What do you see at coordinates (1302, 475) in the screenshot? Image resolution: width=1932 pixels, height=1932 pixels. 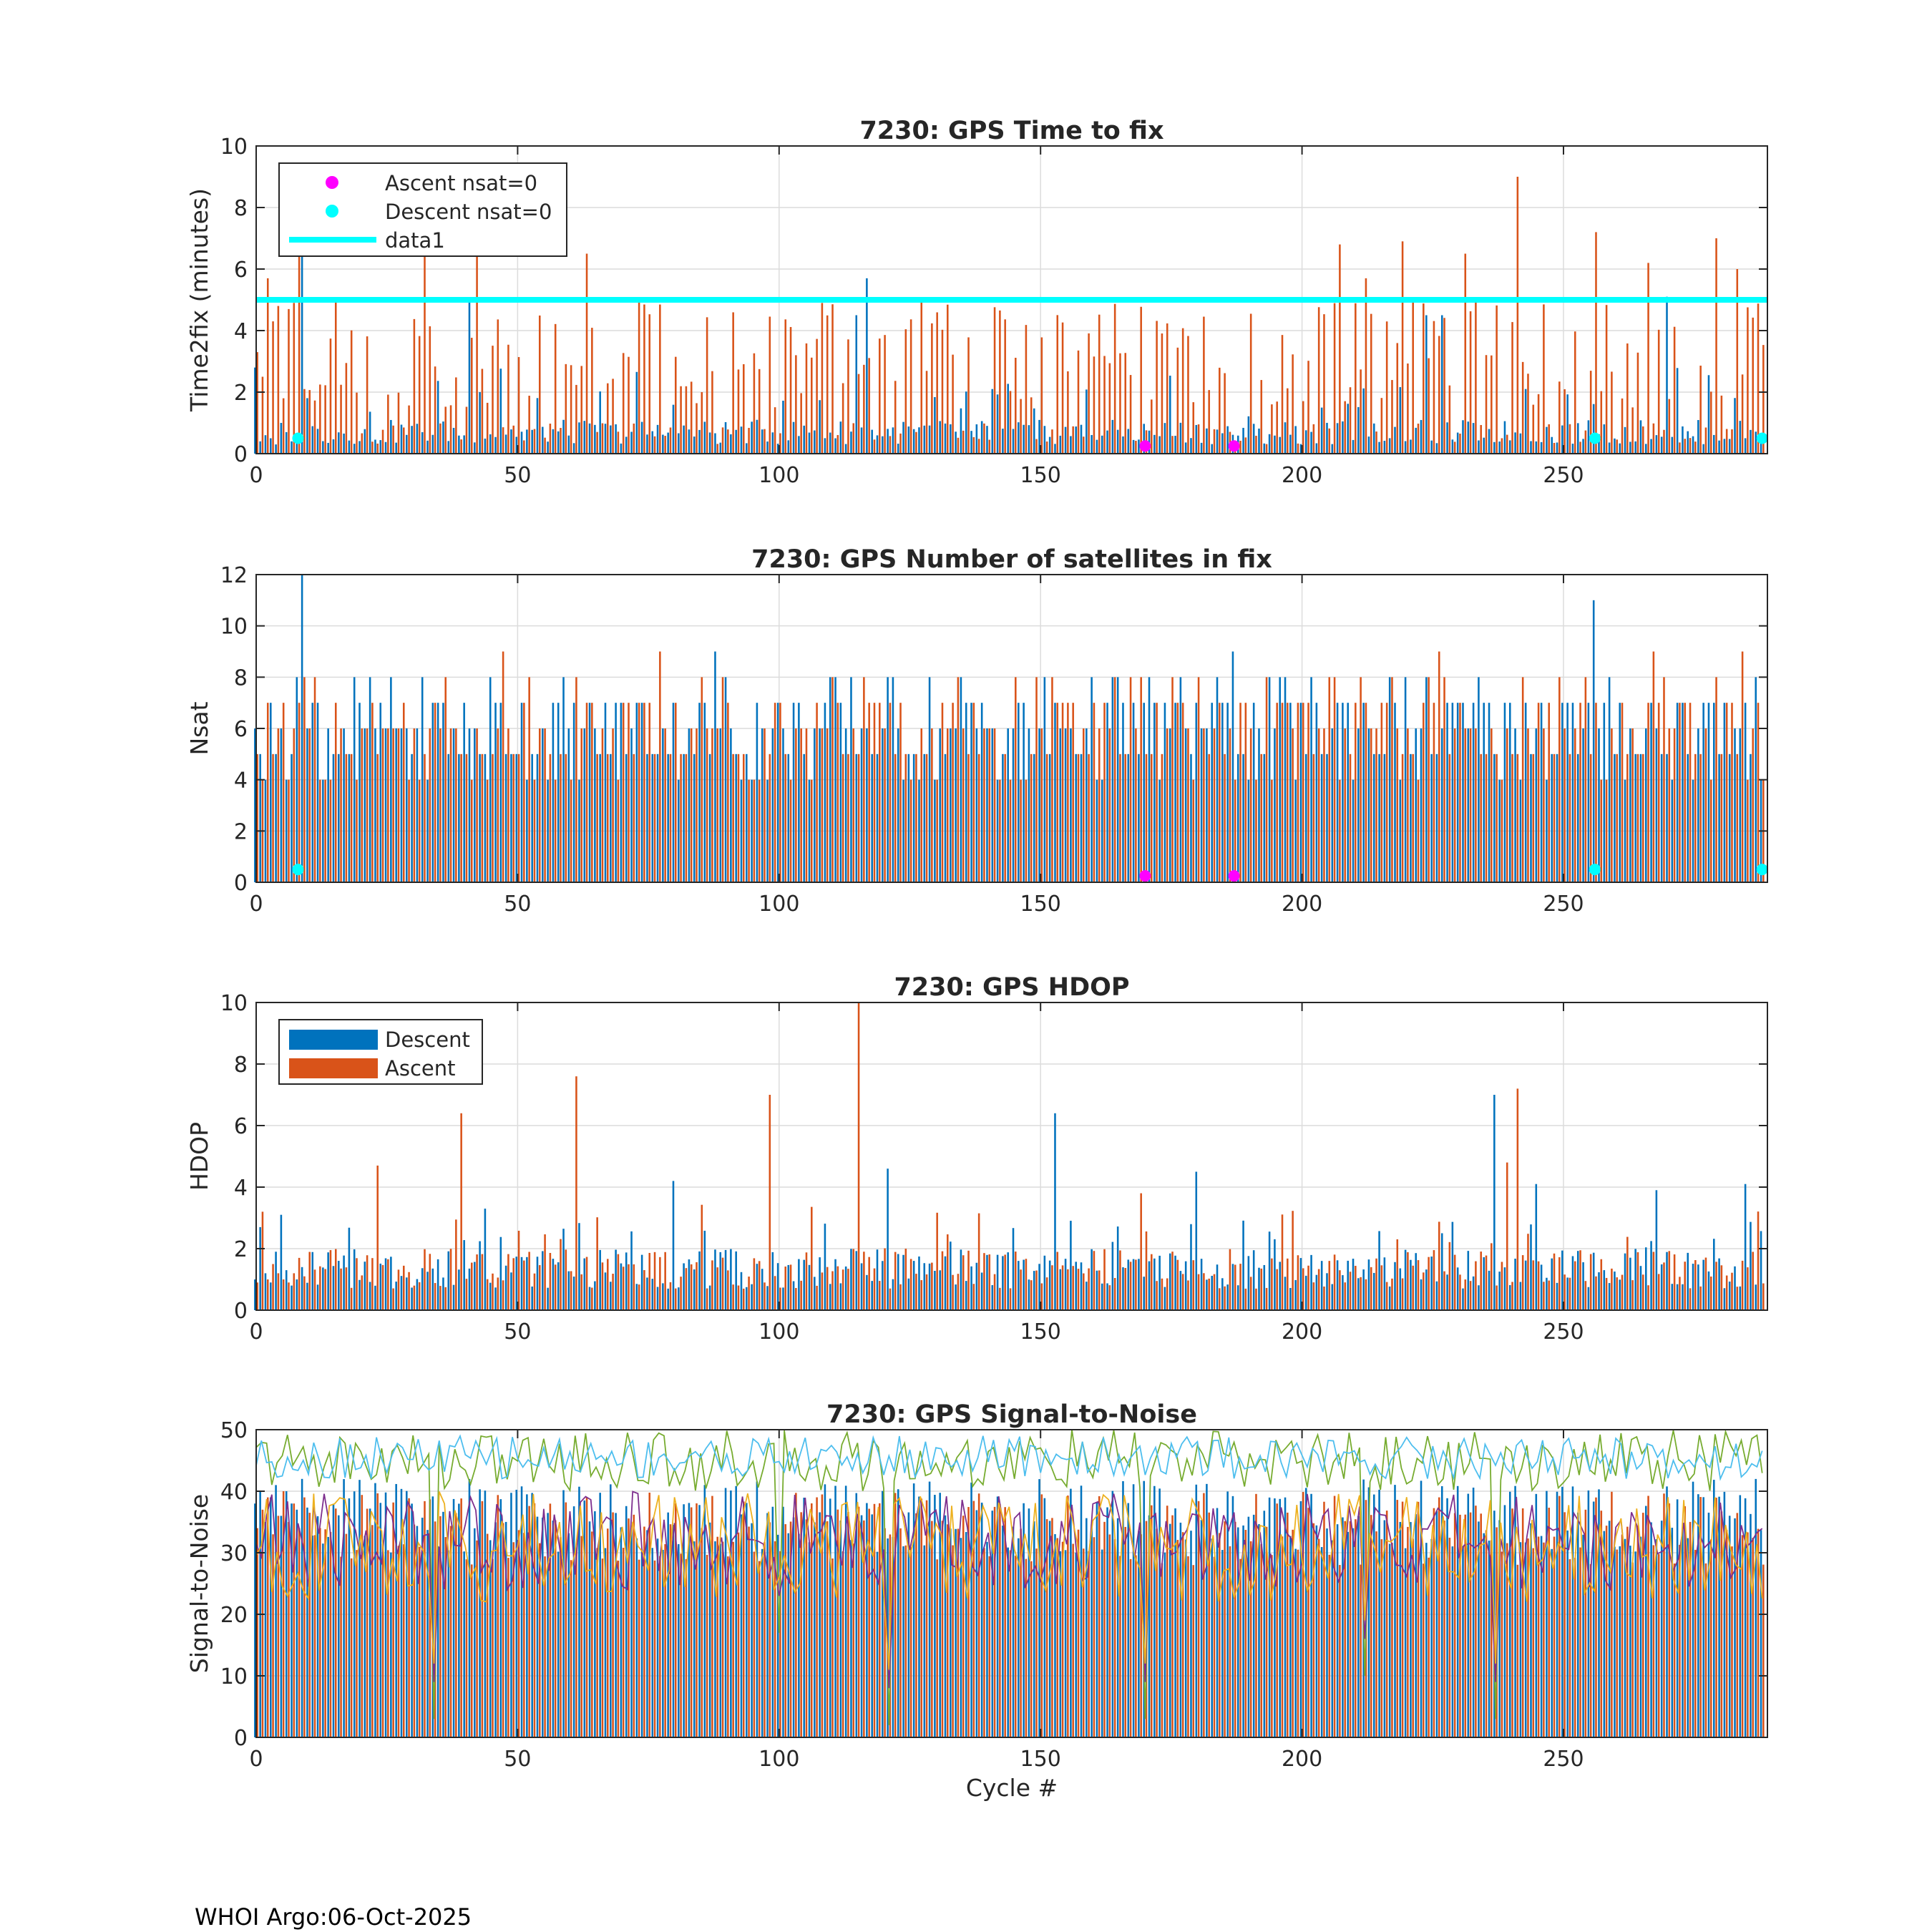 I see `x-tick-label: 200` at bounding box center [1302, 475].